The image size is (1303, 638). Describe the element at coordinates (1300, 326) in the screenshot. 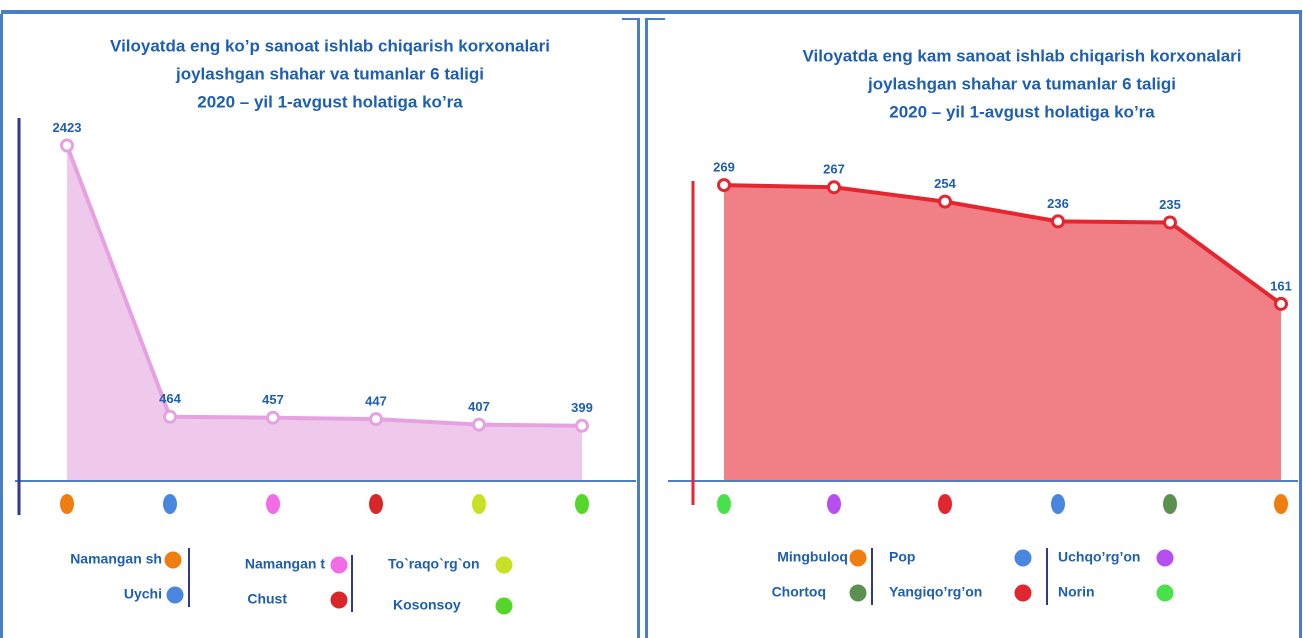

I see `right-border` at that location.